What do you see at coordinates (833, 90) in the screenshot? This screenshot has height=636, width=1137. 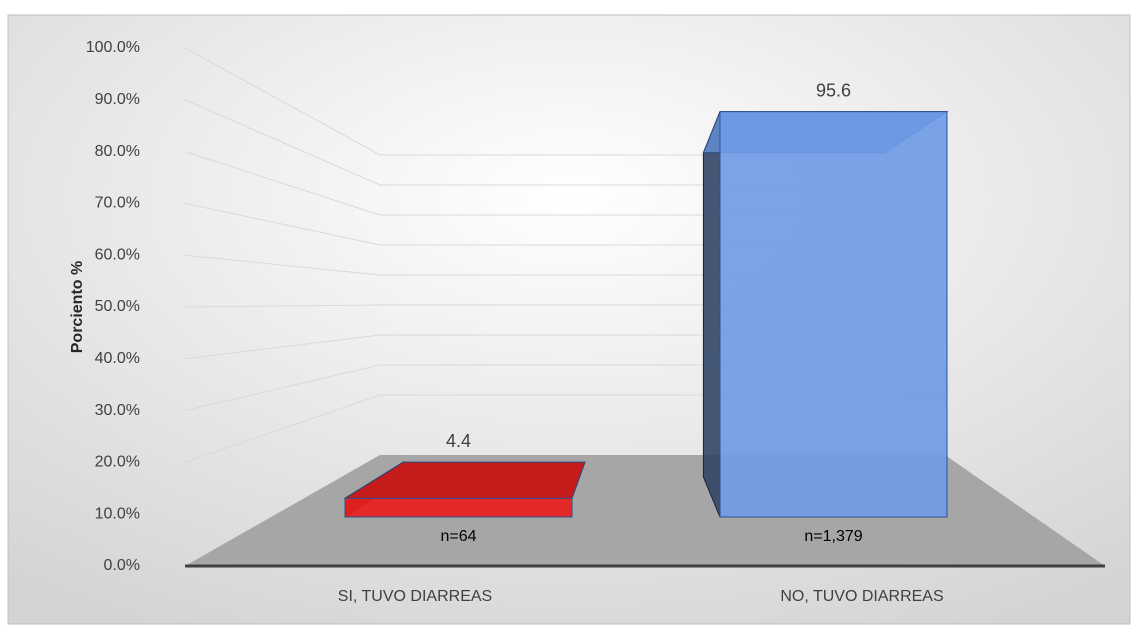 I see `data-label: 95.6` at bounding box center [833, 90].